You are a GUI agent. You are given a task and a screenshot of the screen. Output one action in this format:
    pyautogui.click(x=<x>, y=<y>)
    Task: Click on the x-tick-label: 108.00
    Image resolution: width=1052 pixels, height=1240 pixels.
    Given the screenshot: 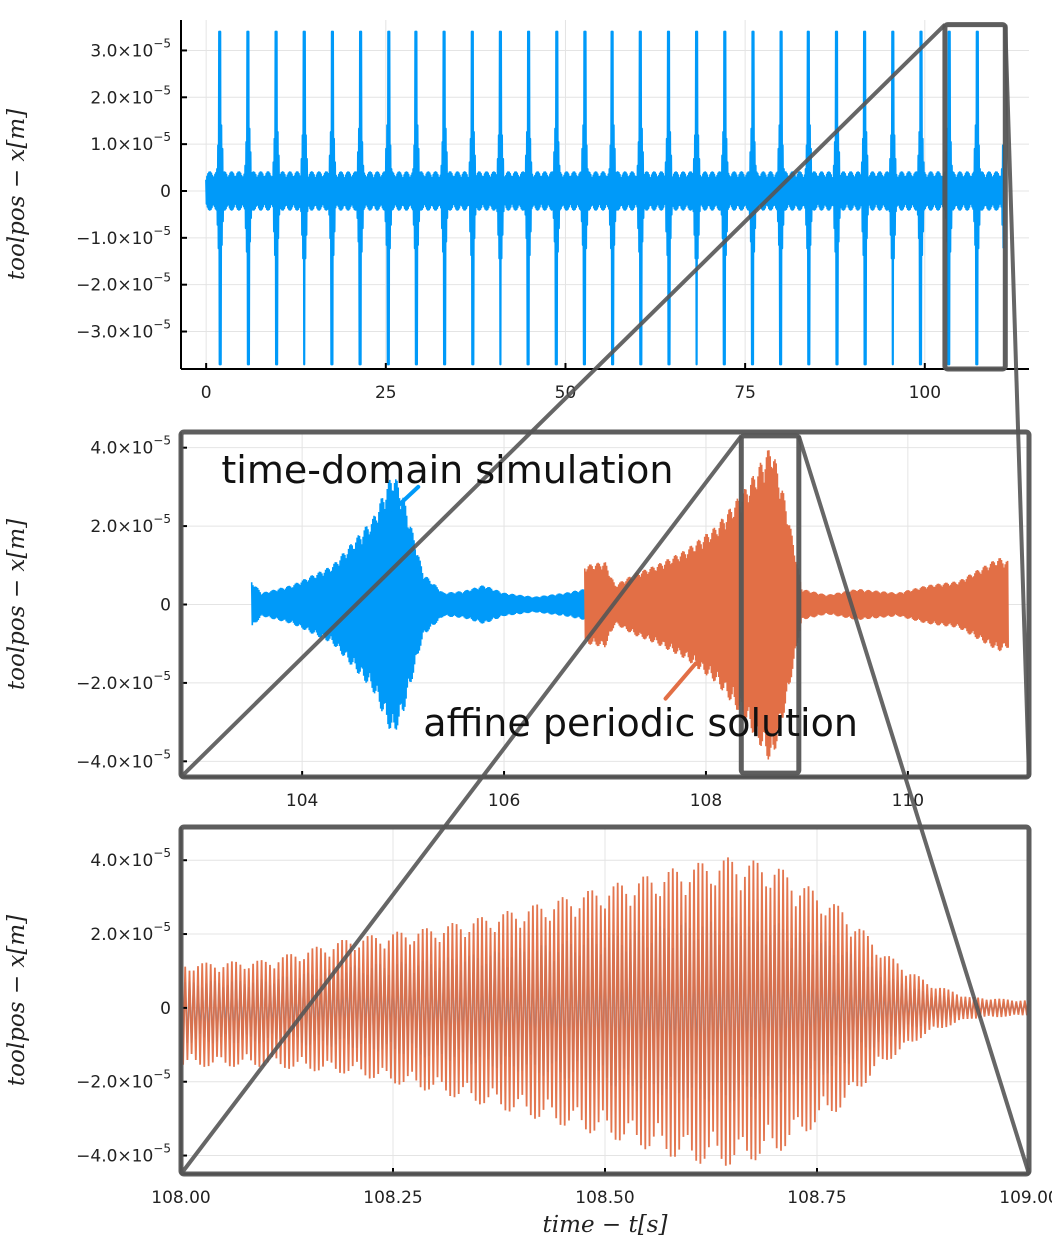 What is the action you would take?
    pyautogui.click(x=180, y=1198)
    